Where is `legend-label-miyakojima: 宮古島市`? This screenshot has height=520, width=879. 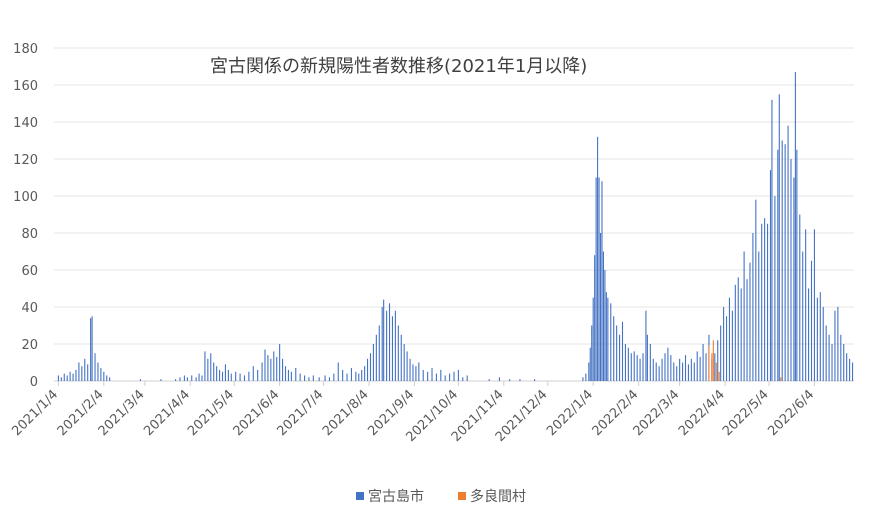
legend-label-miyakojima: 宮古島市 is located at coordinates (396, 496).